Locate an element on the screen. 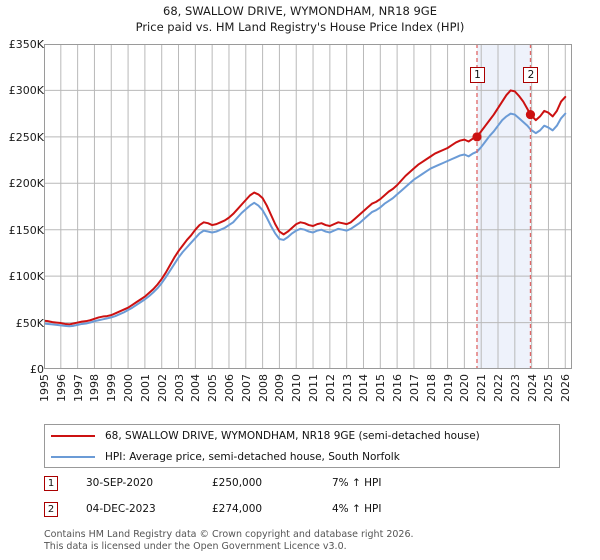  x-axis-tick-label: 1997 is located at coordinates (78, 388).